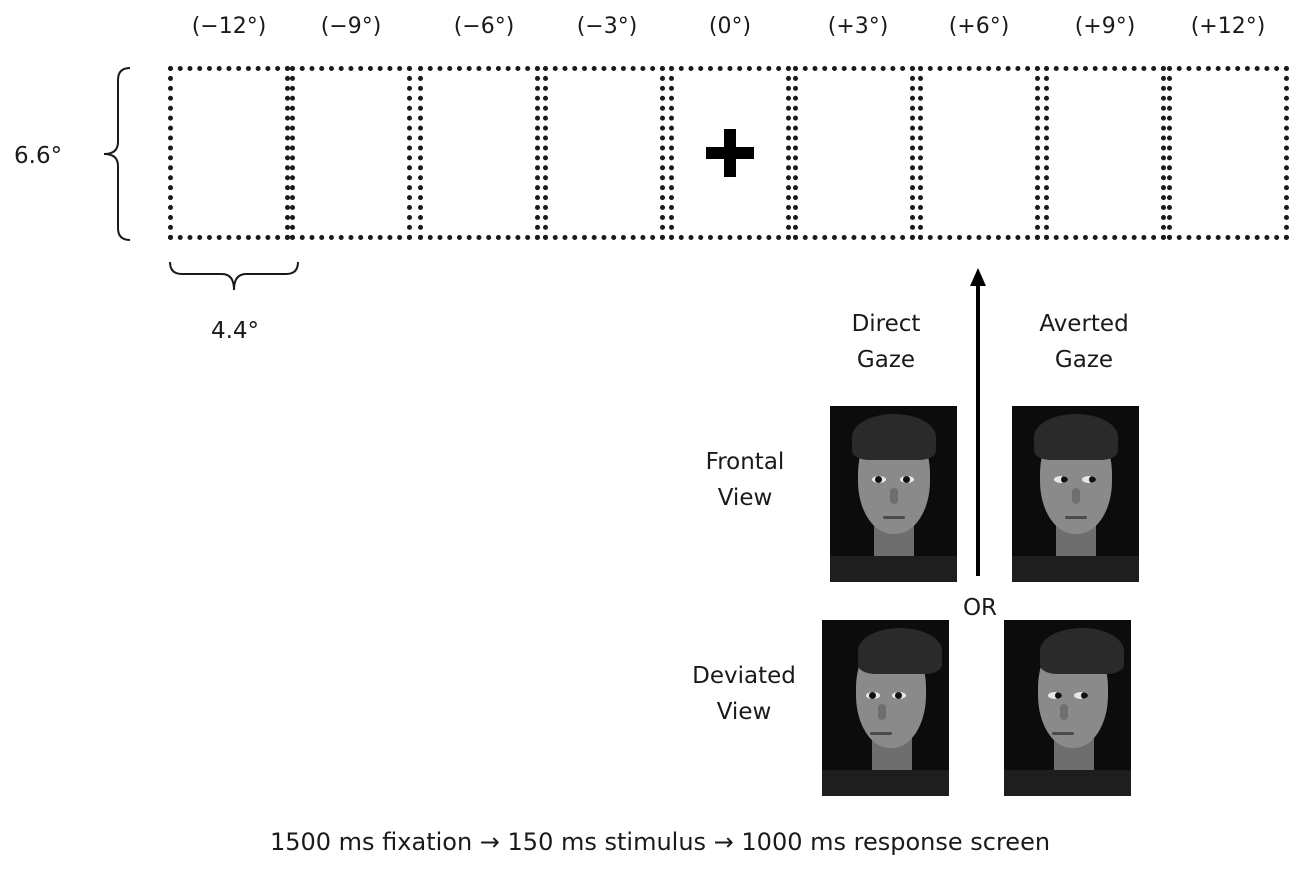 The image size is (1303, 874). I want to click on position-label-plus9: (+9°), so click(1105, 26).